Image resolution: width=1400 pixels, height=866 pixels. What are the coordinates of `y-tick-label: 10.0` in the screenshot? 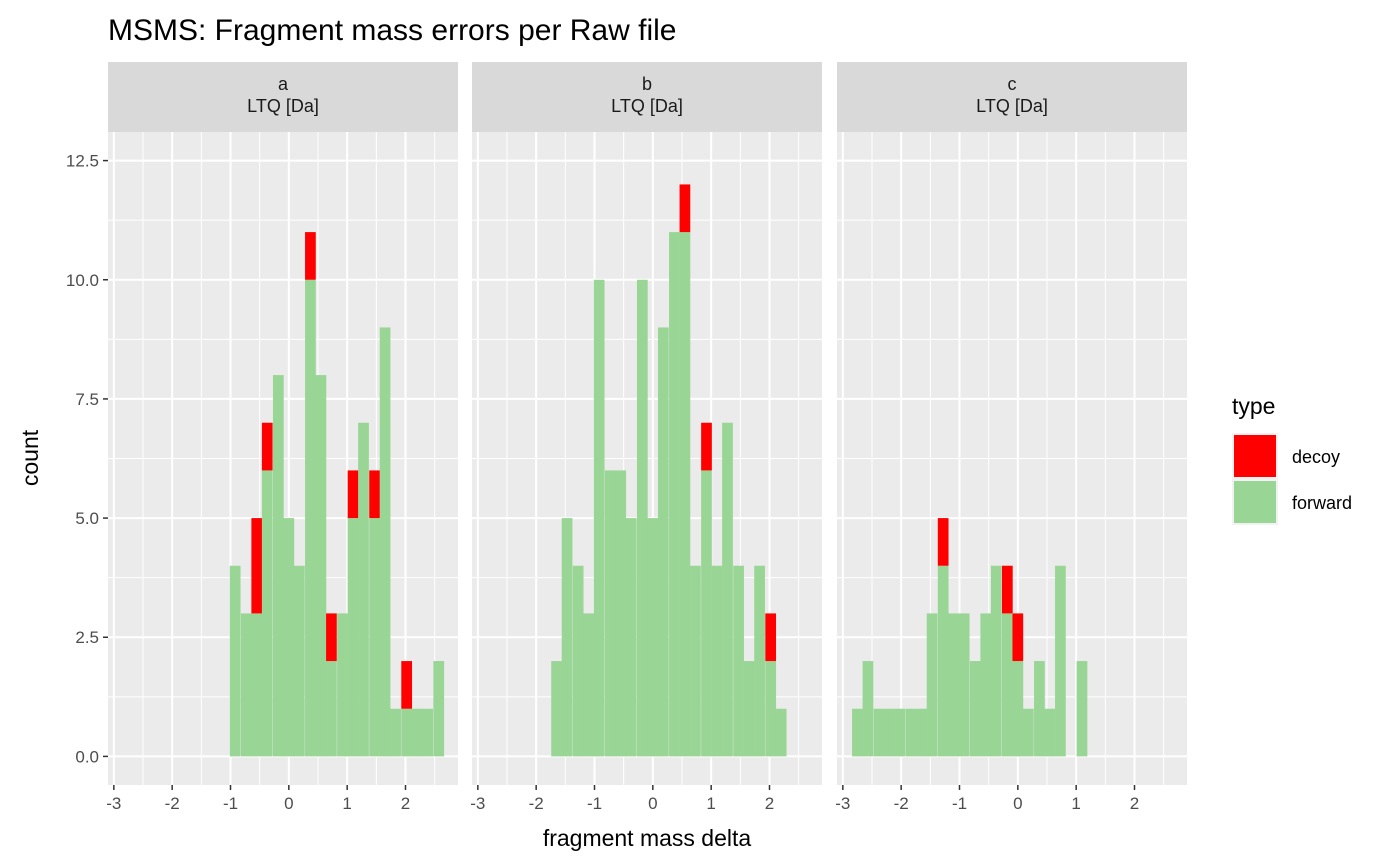 It's located at (82, 280).